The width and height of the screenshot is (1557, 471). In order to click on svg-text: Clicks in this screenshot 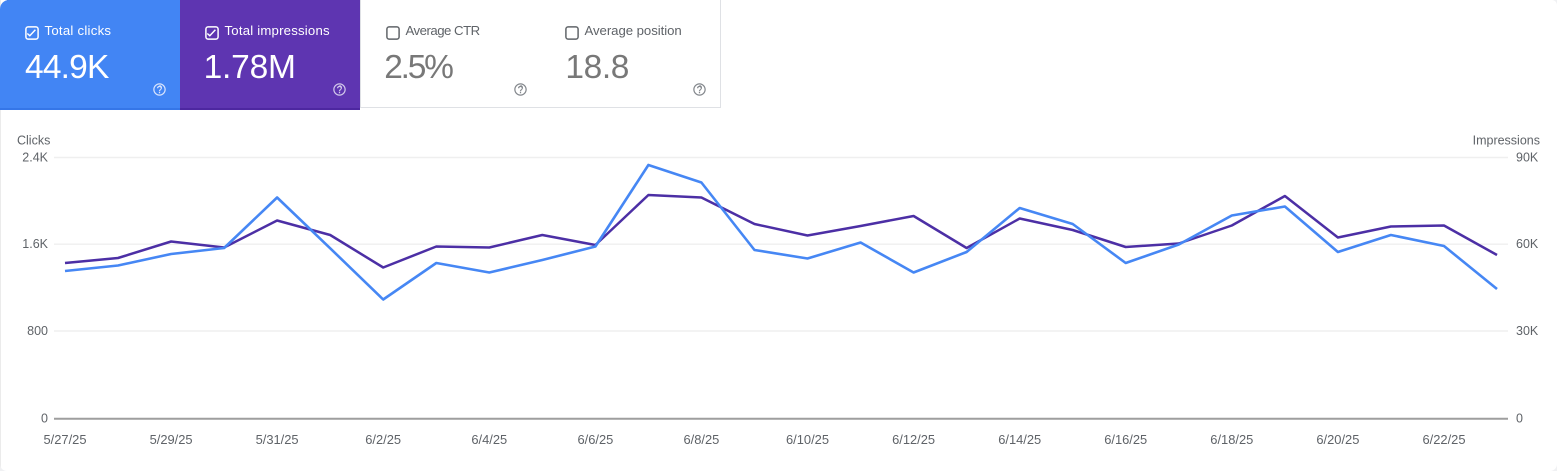, I will do `click(33, 141)`.